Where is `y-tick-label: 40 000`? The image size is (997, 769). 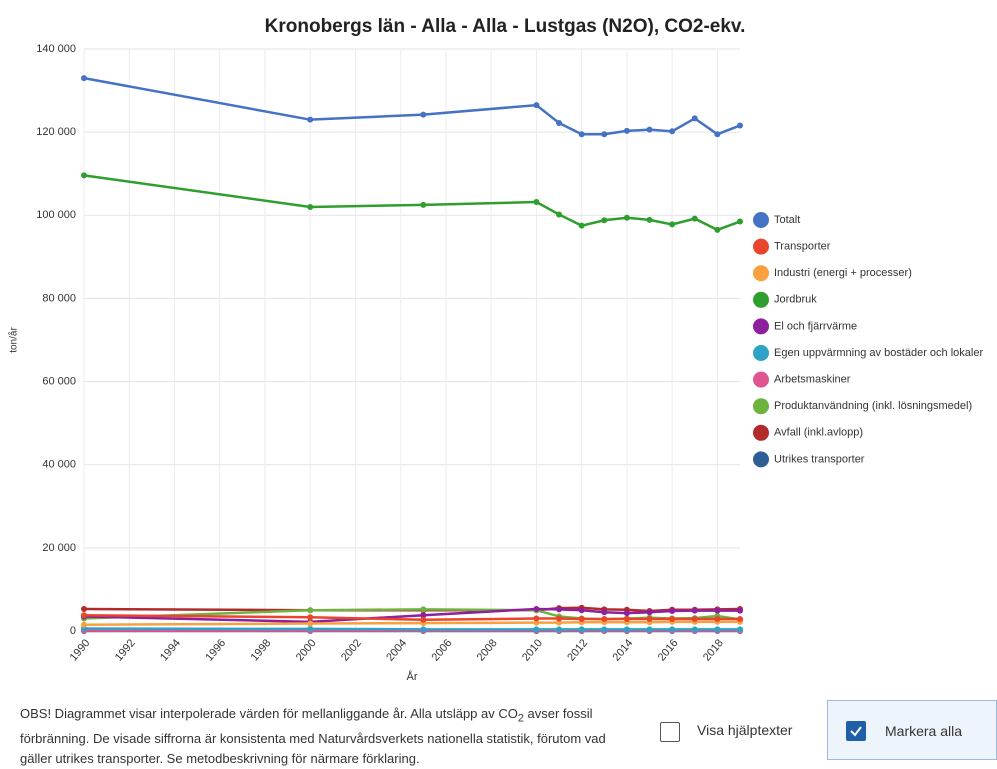 y-tick-label: 40 000 is located at coordinates (59, 465).